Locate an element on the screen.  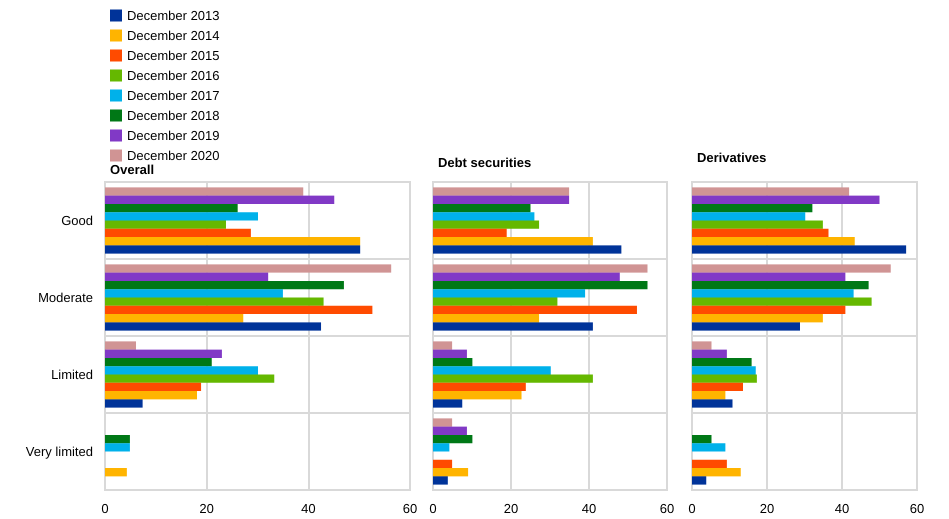
legend-label: December 2014 is located at coordinates (173, 35).